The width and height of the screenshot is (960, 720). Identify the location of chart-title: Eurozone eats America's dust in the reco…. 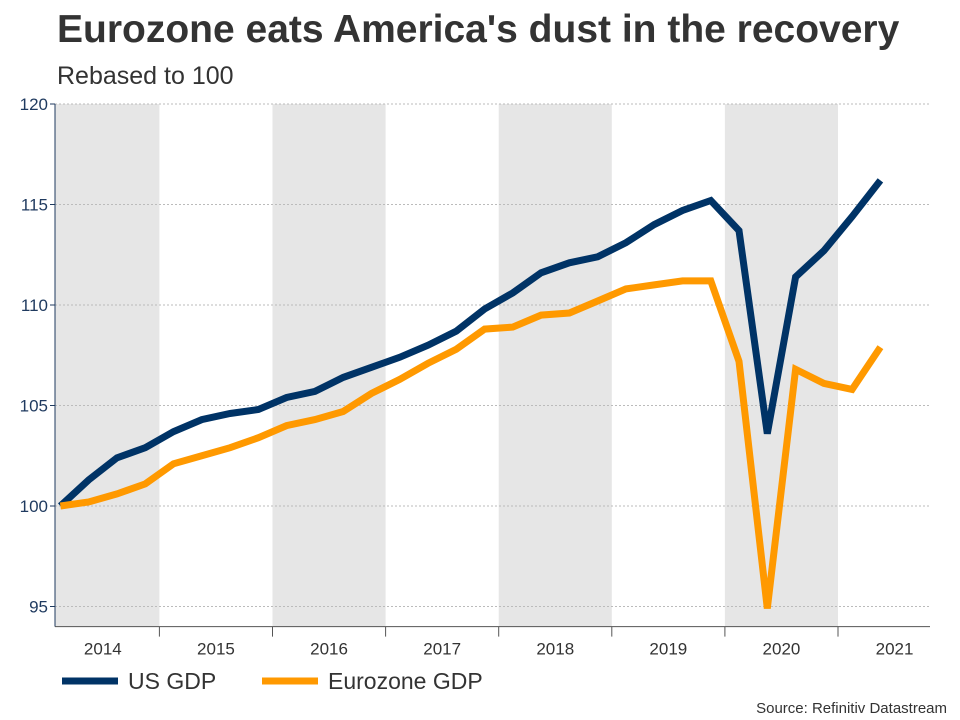
(478, 29).